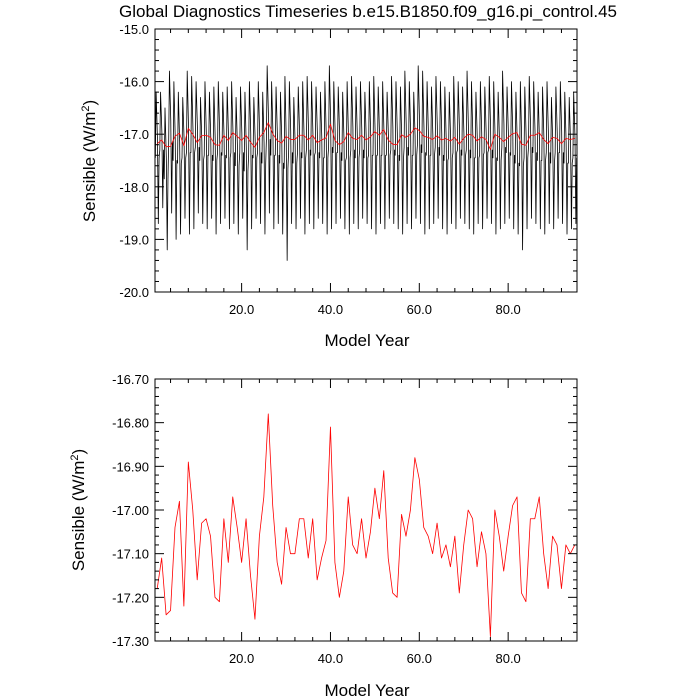  What do you see at coordinates (134, 29) in the screenshot?
I see `y-tick-label: -15.0` at bounding box center [134, 29].